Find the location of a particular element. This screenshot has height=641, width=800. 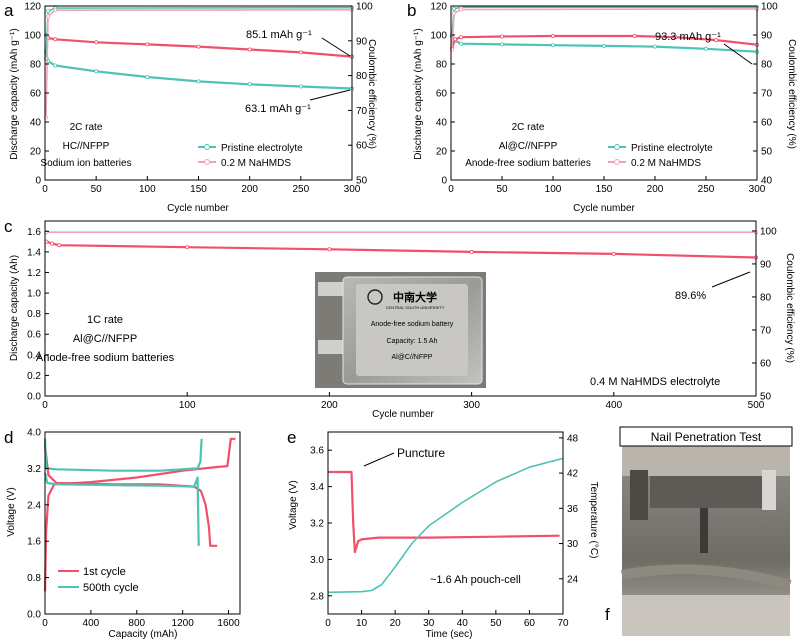

y-tick-label-b-6: 120 is located at coordinates (438, 7).